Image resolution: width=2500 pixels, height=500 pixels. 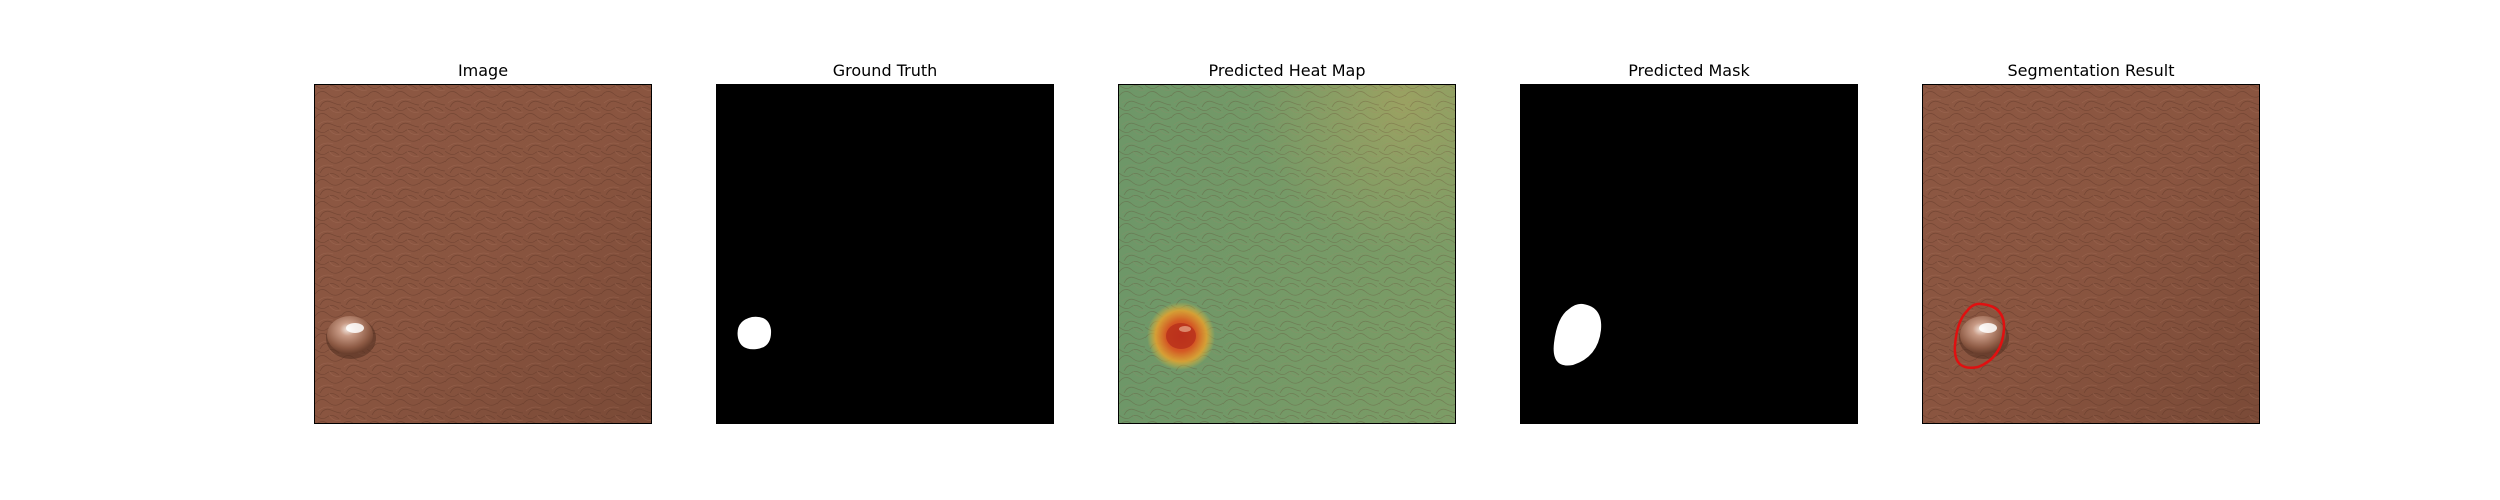 I want to click on heat-map-frame, so click(x=1287, y=254).